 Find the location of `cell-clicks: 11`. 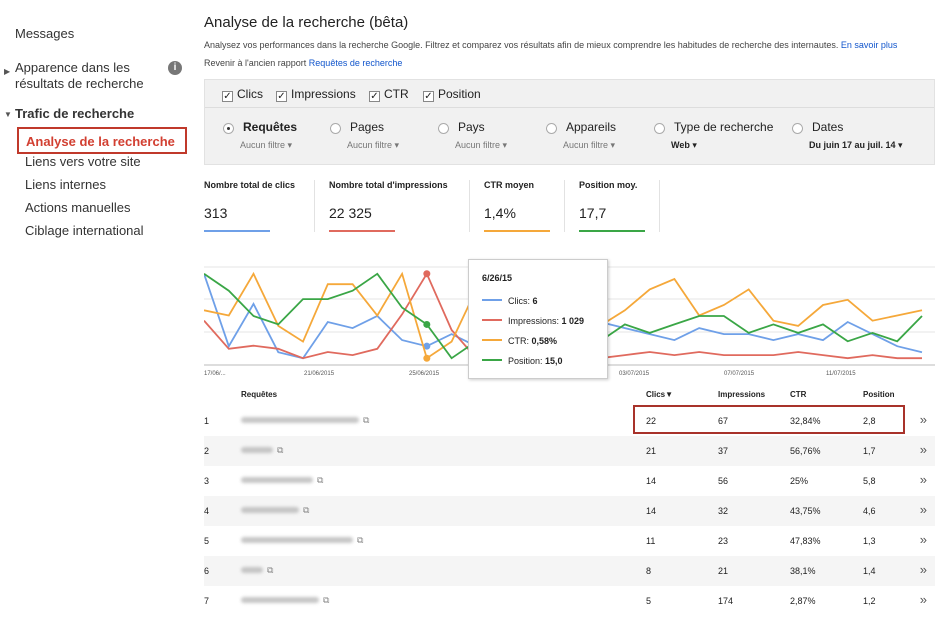

cell-clicks: 11 is located at coordinates (651, 541).